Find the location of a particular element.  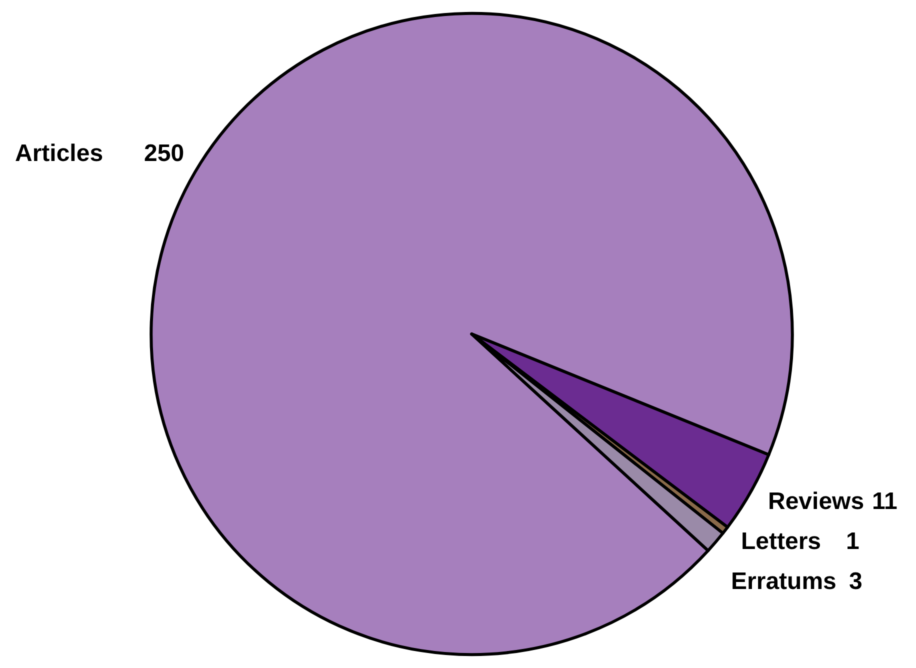

data-label: 250 is located at coordinates (164, 153).